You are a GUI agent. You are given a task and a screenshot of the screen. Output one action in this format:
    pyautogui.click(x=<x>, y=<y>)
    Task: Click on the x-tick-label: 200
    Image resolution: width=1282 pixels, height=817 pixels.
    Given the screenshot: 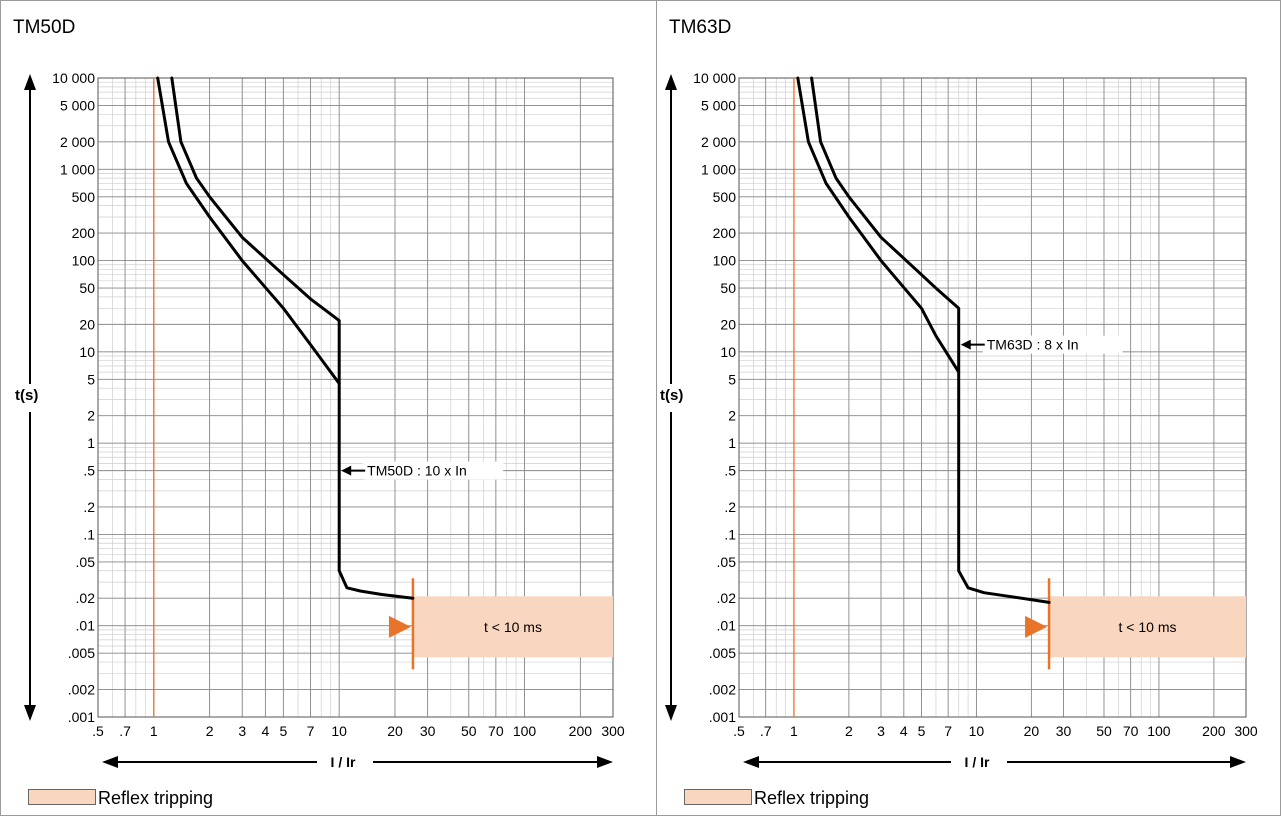 What is the action you would take?
    pyautogui.click(x=581, y=731)
    